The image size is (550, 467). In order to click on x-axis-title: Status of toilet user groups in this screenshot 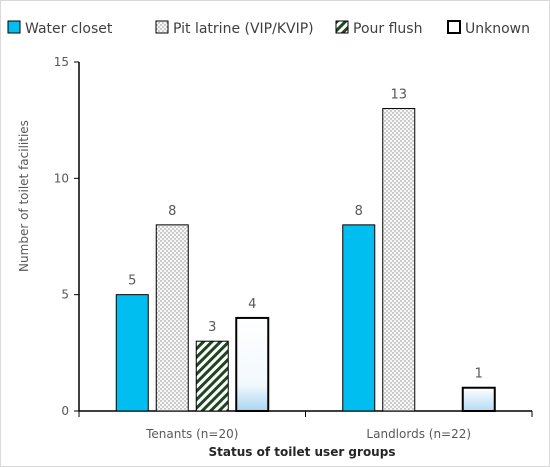, I will do `click(302, 452)`.